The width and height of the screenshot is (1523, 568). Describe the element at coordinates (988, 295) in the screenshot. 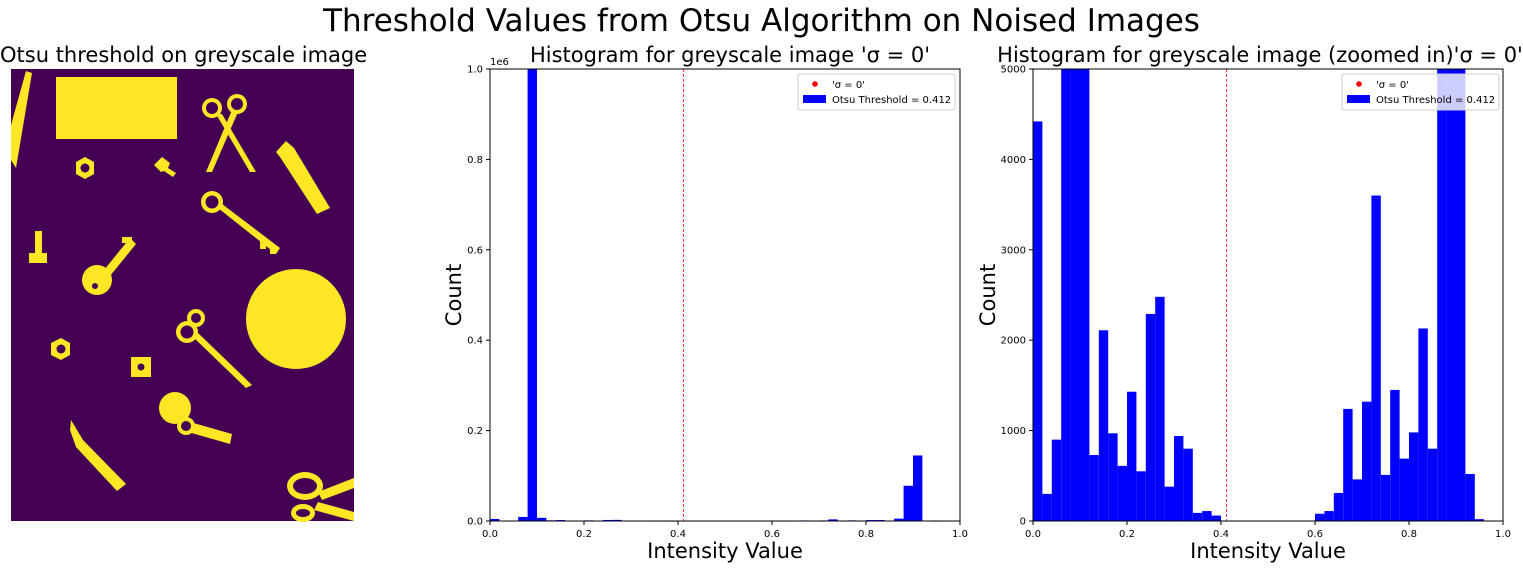

I see `chart2-ylabel: Count` at that location.